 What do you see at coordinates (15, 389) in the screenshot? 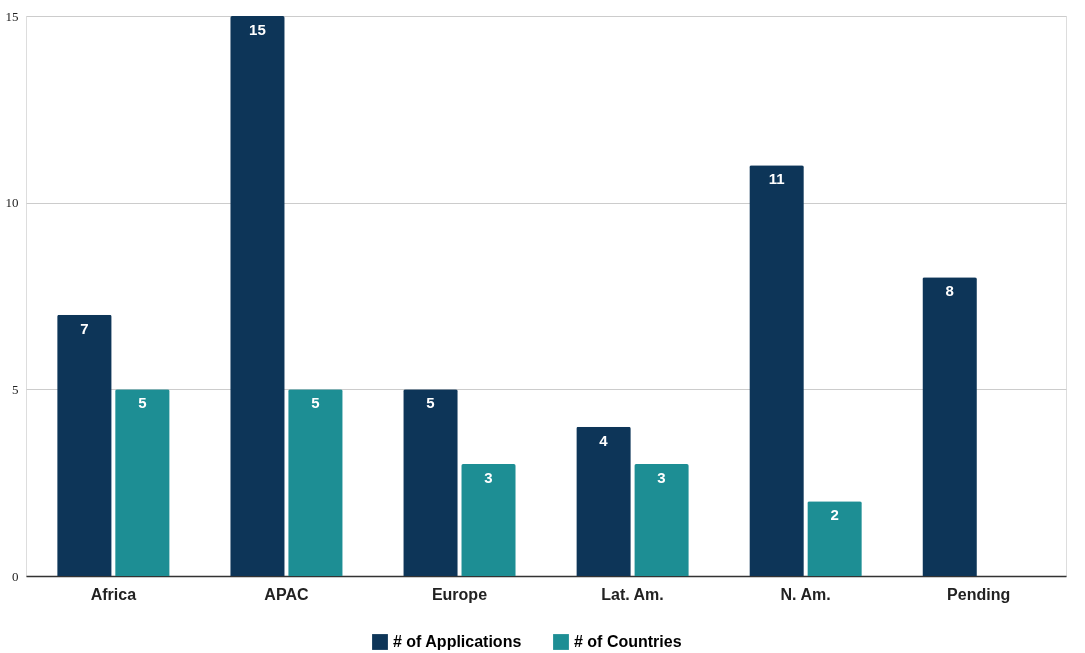
I see `y-tick-label: 5` at bounding box center [15, 389].